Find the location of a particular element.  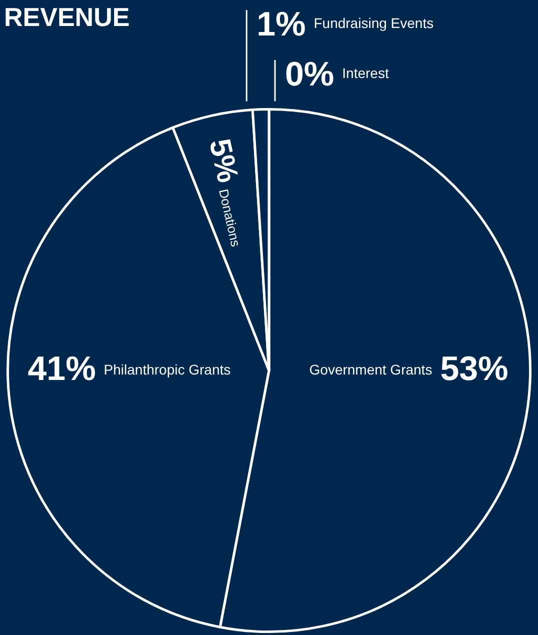

data-label: 41% is located at coordinates (62, 369).